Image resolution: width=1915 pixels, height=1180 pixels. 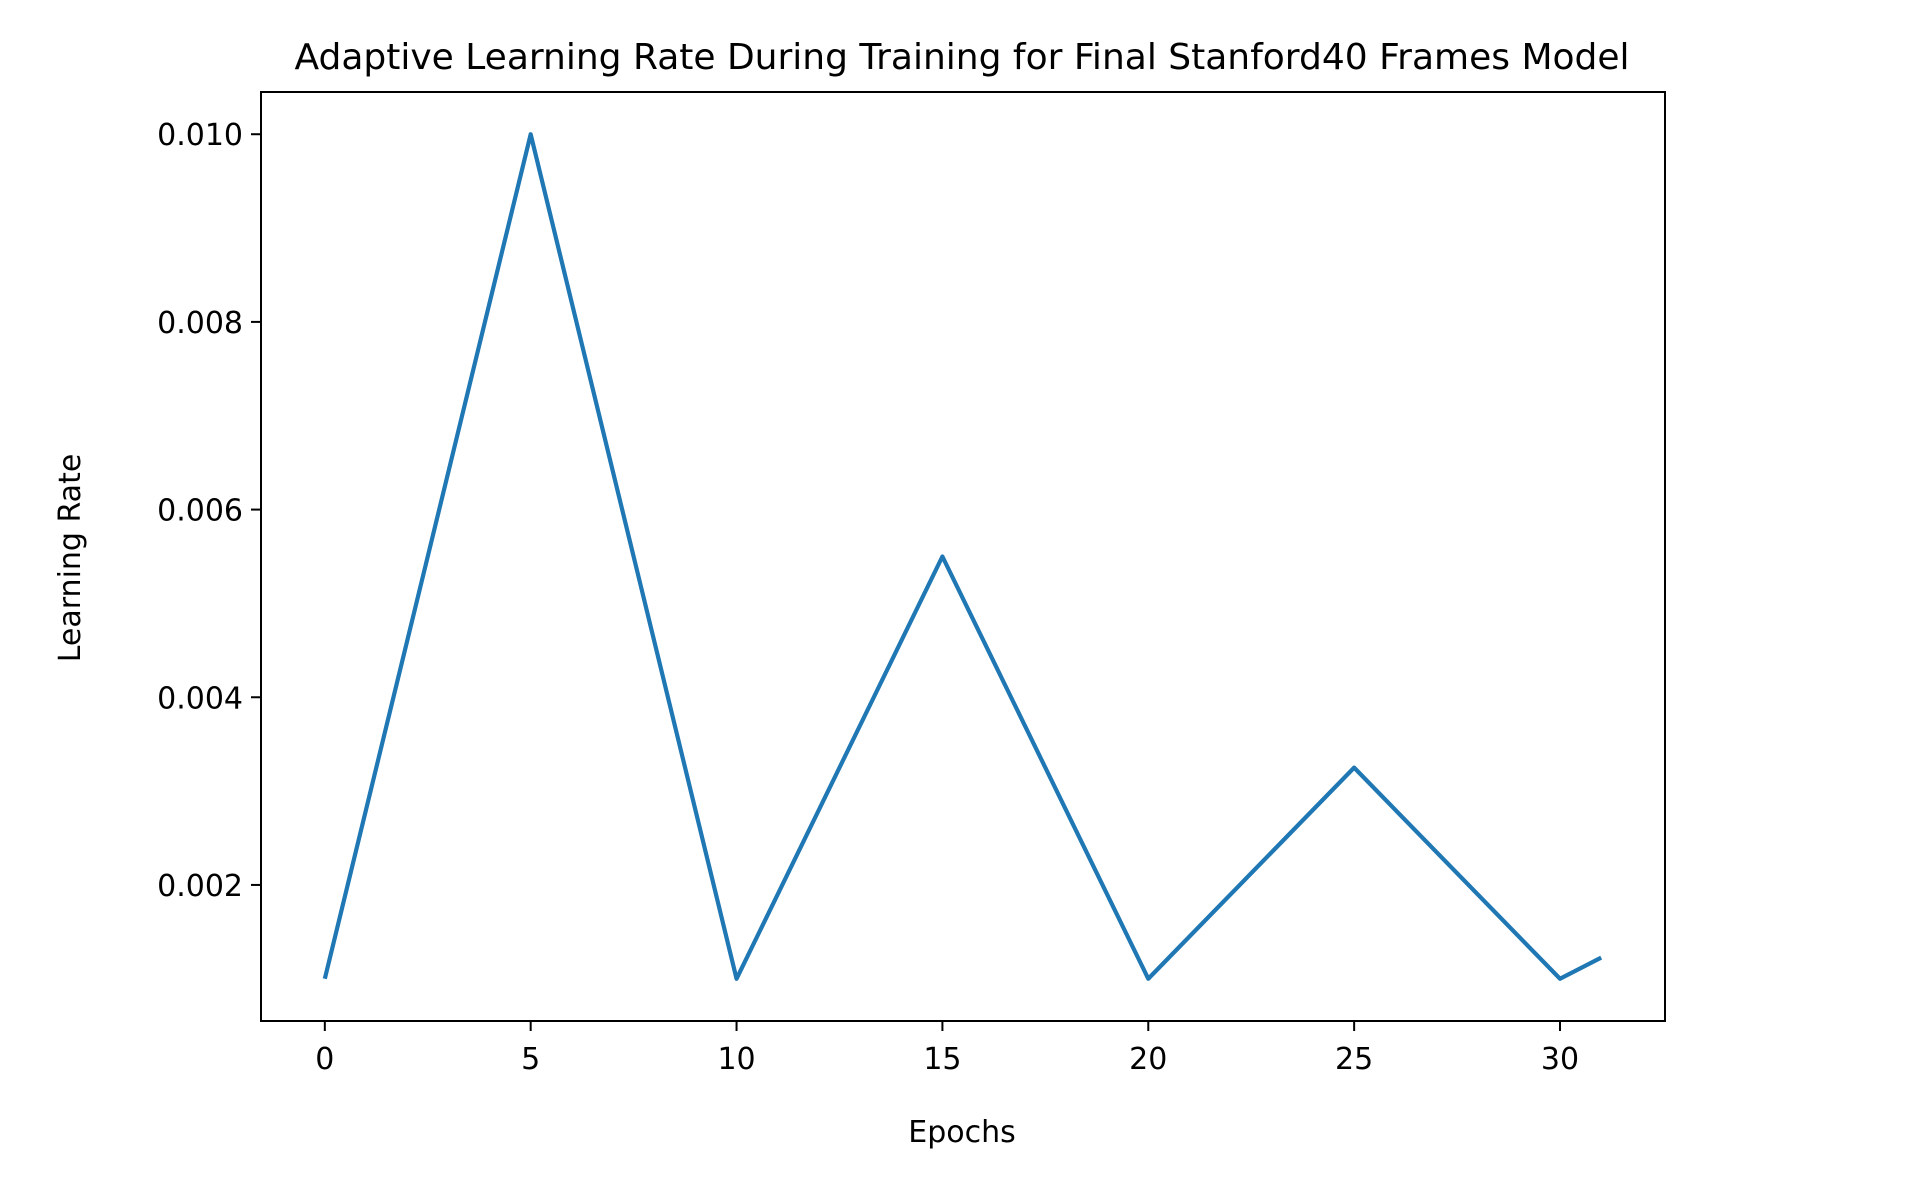 I want to click on y-tick-label: 0.002, so click(x=200, y=886).